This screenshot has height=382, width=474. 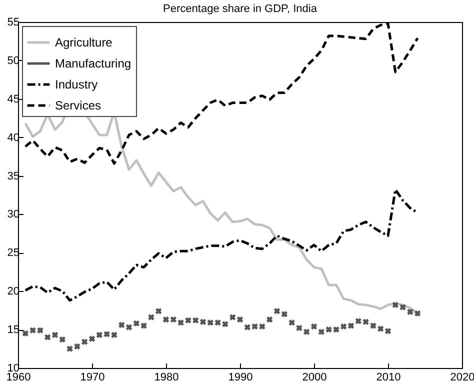 What do you see at coordinates (166, 377) in the screenshot?
I see `x-tick-label: 1980` at bounding box center [166, 377].